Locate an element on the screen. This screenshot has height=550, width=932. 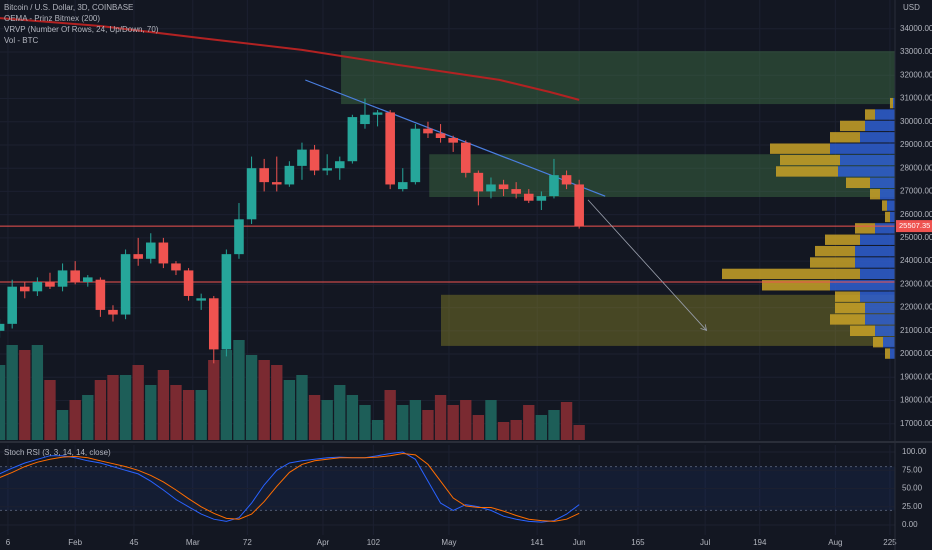
arrow is located at coordinates (646, 264).